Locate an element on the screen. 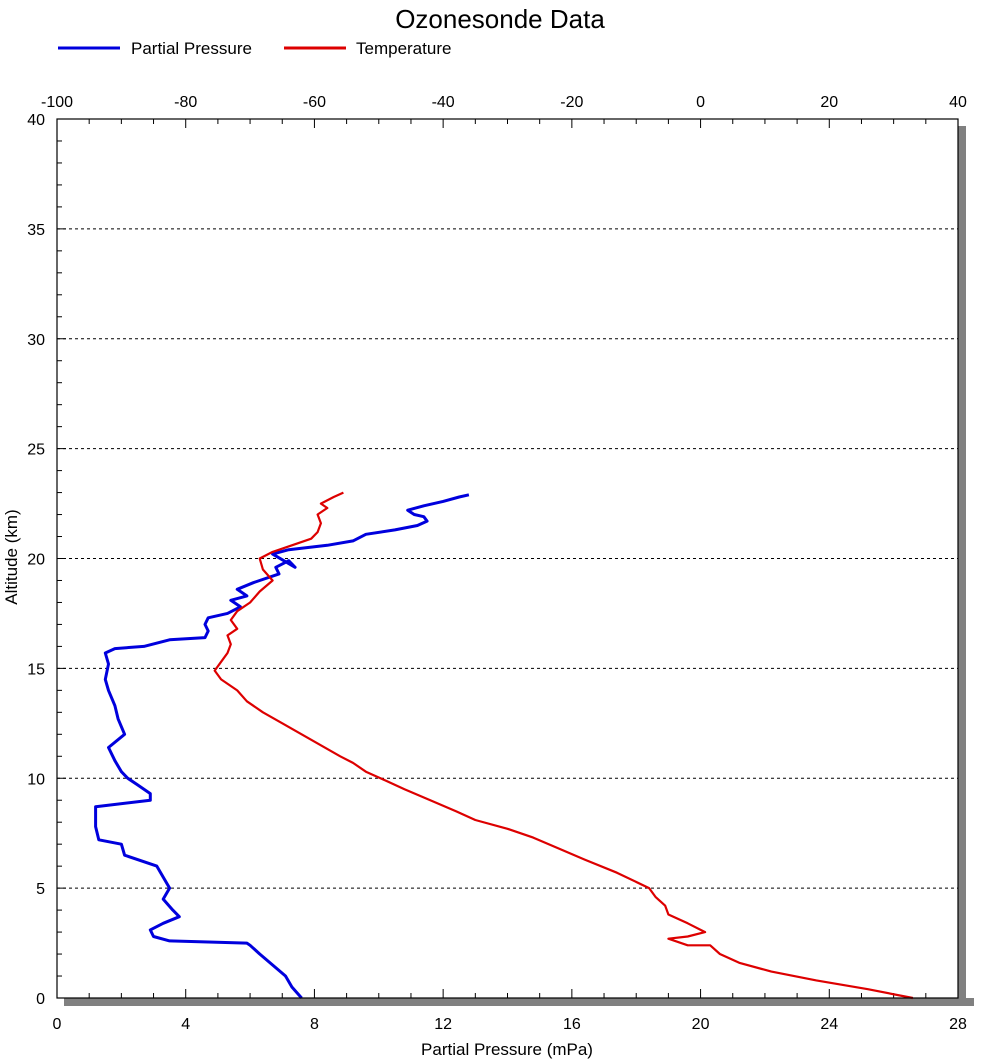 The image size is (1000, 1059). x-top-tick-label: 40 is located at coordinates (958, 102).